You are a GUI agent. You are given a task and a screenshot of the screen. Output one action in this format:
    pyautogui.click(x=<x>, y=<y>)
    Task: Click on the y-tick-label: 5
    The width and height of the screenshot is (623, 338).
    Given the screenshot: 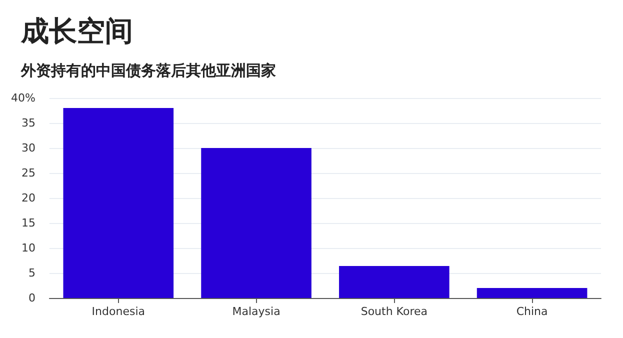 What is the action you would take?
    pyautogui.click(x=32, y=273)
    